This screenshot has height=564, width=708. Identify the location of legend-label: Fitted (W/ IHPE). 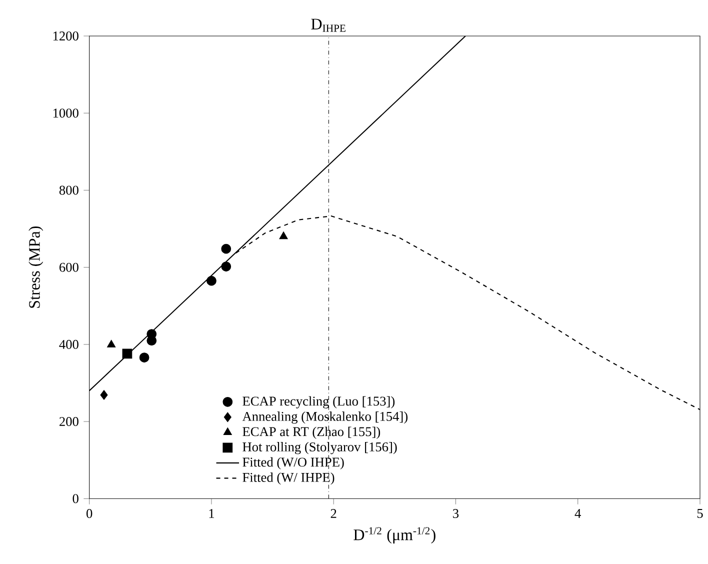
(288, 478).